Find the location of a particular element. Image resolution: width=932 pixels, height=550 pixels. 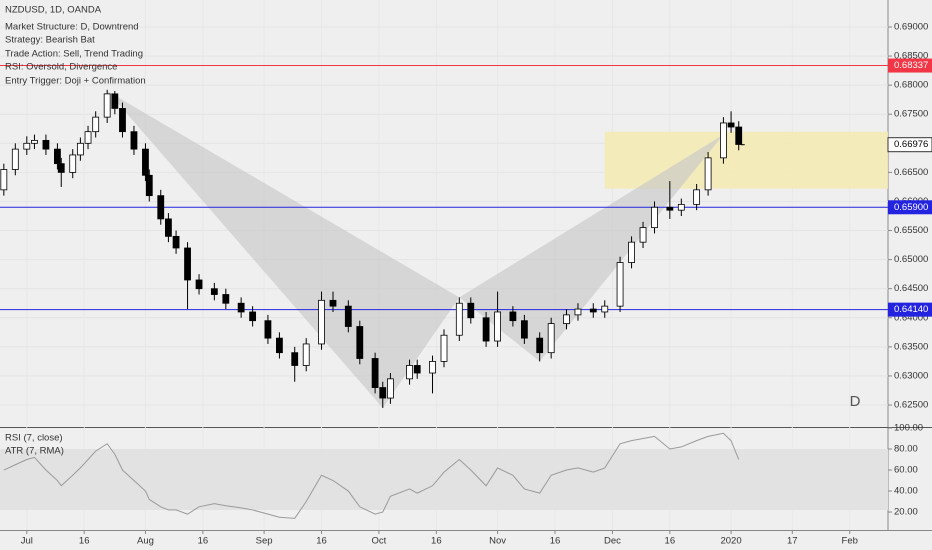

y-tick-label: 0.69000 is located at coordinates (911, 27).